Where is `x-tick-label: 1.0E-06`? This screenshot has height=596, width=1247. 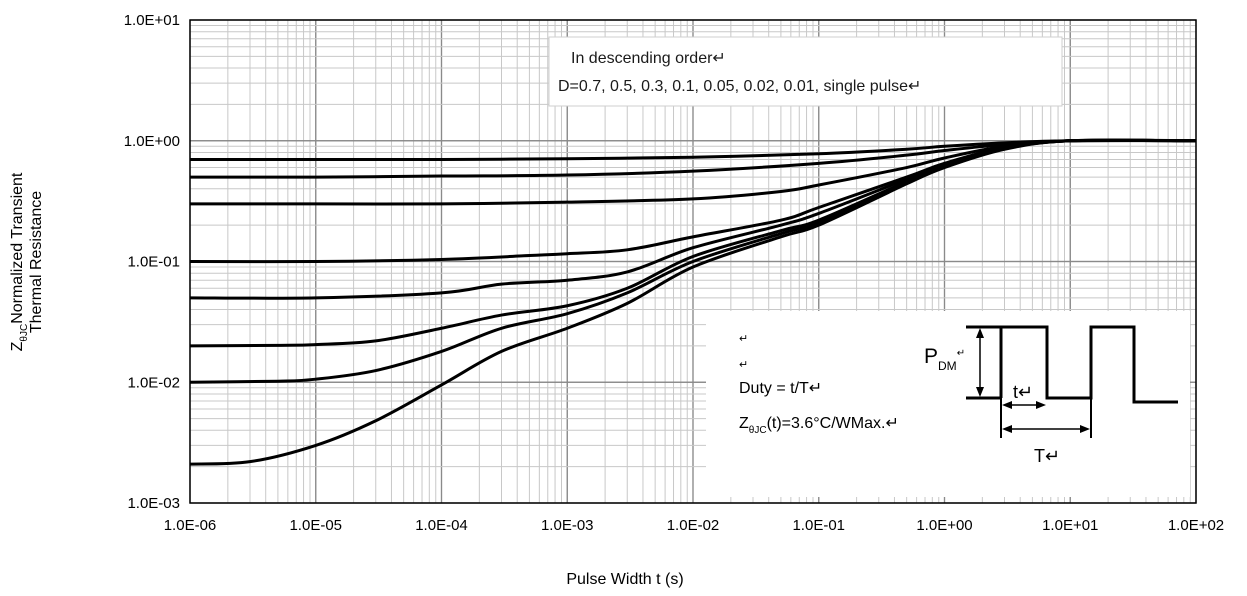
x-tick-label: 1.0E-06 is located at coordinates (190, 525).